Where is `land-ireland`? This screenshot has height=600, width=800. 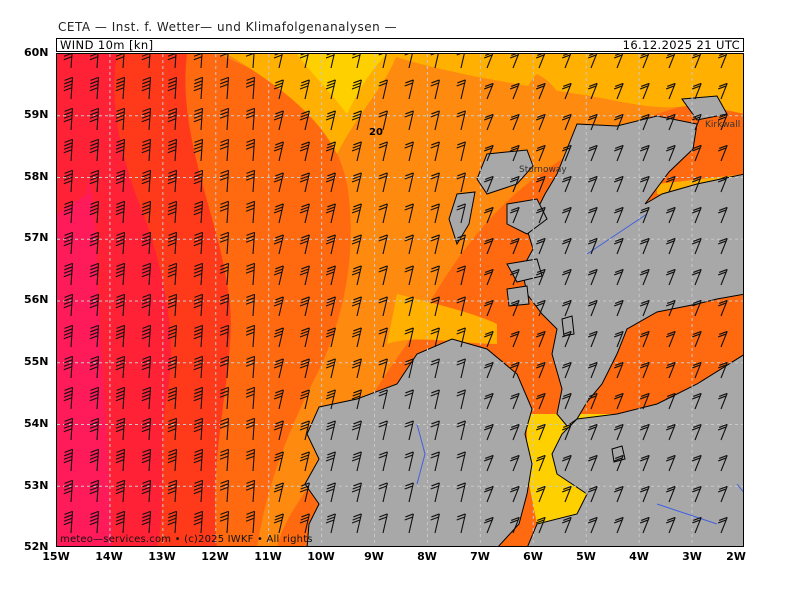 land-ireland is located at coordinates (418, 442).